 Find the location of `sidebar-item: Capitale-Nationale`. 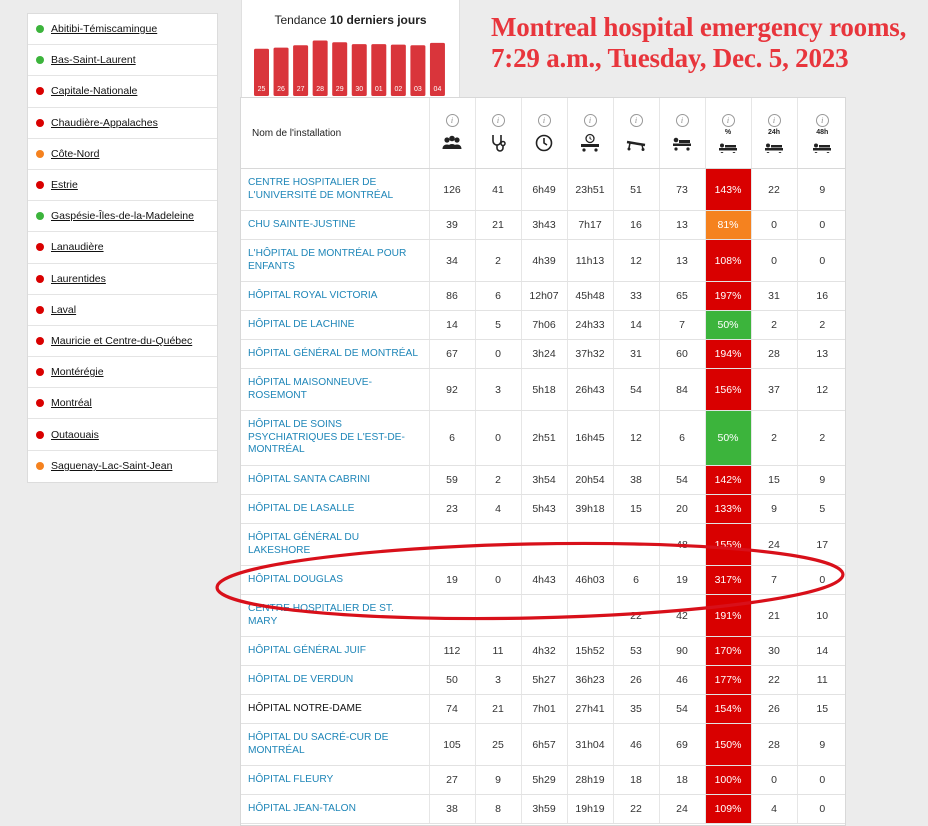

sidebar-item: Capitale-Nationale is located at coordinates (122, 92).